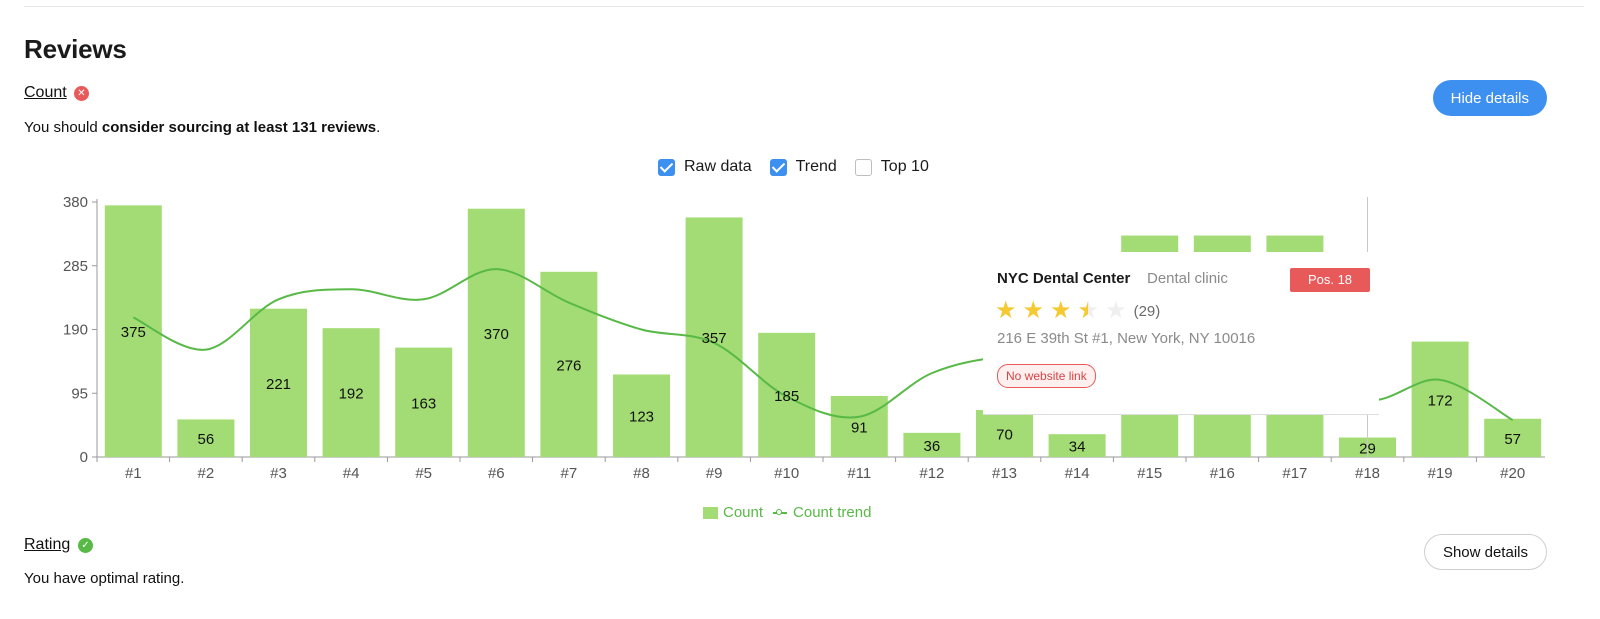 The width and height of the screenshot is (1600, 619). What do you see at coordinates (1116, 310) in the screenshot?
I see `star-empty-icon: ★` at bounding box center [1116, 310].